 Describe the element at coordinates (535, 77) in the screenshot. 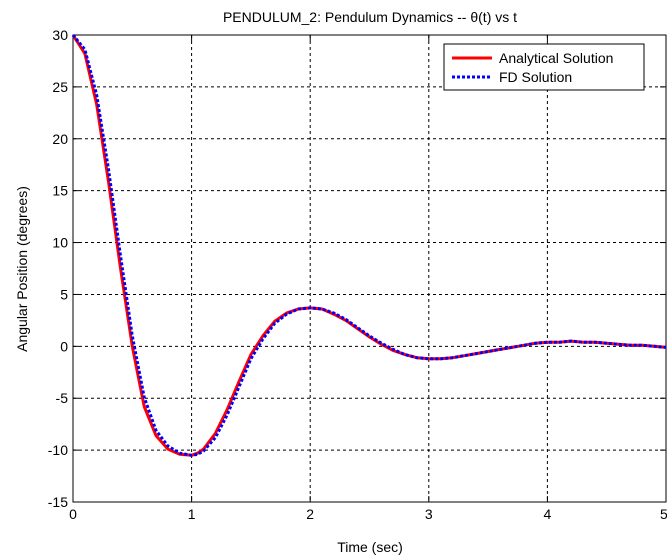

I see `legend-label-fd: FD Solution` at that location.